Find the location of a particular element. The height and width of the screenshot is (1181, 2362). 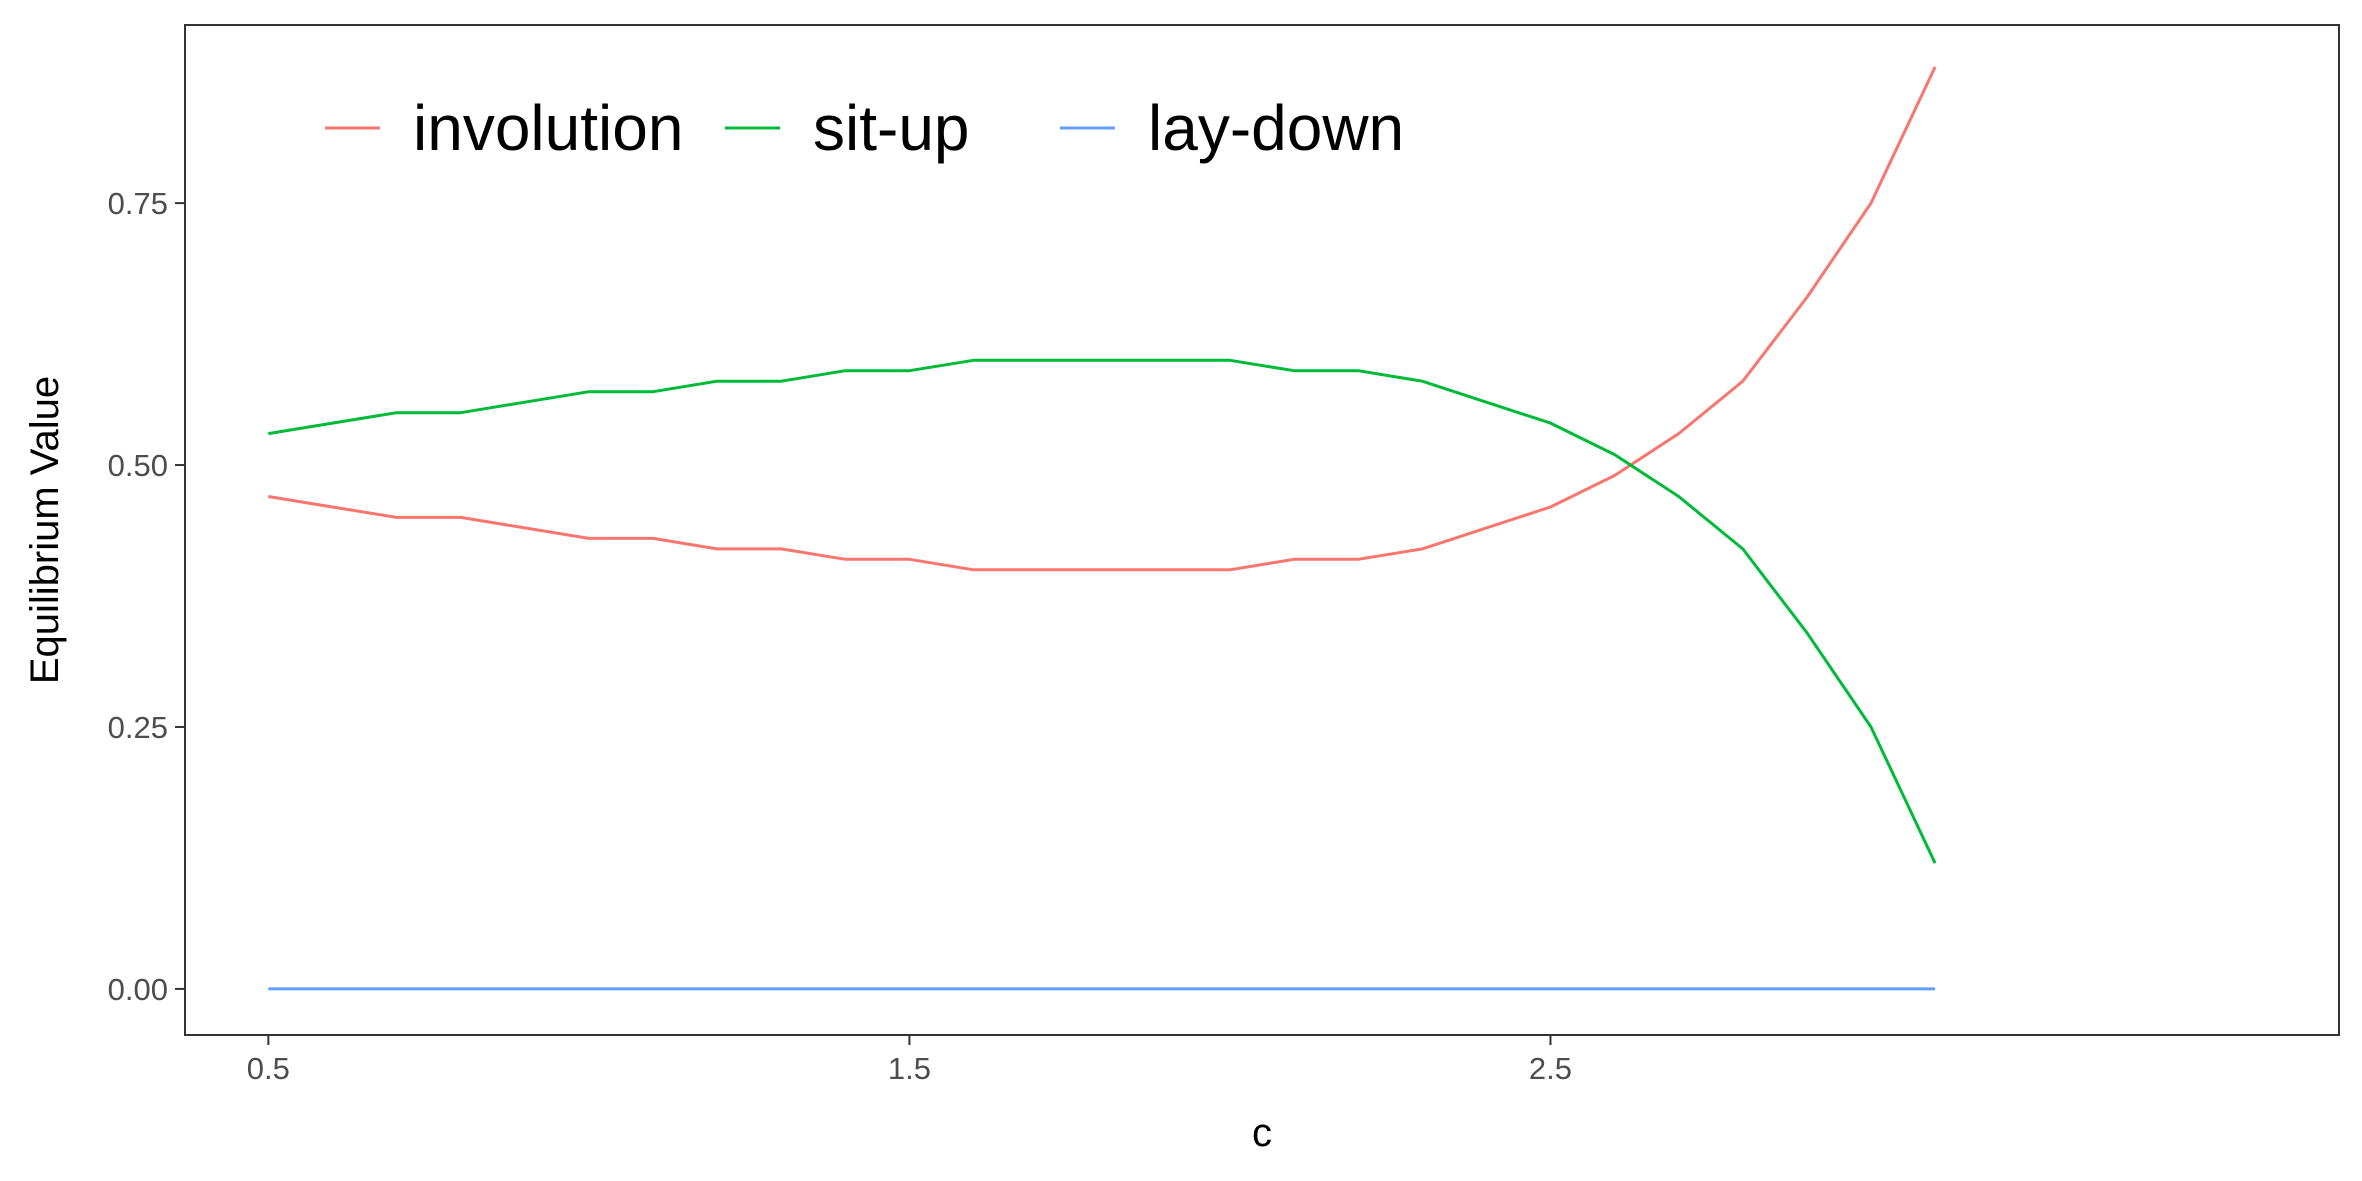

x-axis-title: c is located at coordinates (1262, 1133).